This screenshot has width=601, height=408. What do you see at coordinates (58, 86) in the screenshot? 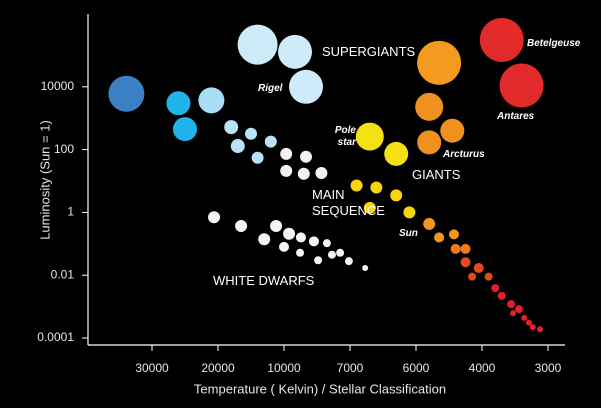
I see `y-tick-label: 10000` at bounding box center [58, 86].